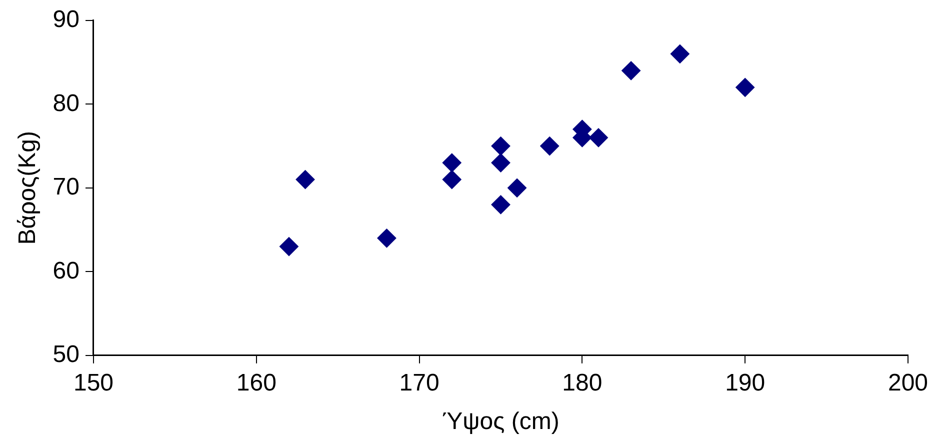 The width and height of the screenshot is (948, 446). What do you see at coordinates (93, 382) in the screenshot?
I see `x-tick-label: 150` at bounding box center [93, 382].